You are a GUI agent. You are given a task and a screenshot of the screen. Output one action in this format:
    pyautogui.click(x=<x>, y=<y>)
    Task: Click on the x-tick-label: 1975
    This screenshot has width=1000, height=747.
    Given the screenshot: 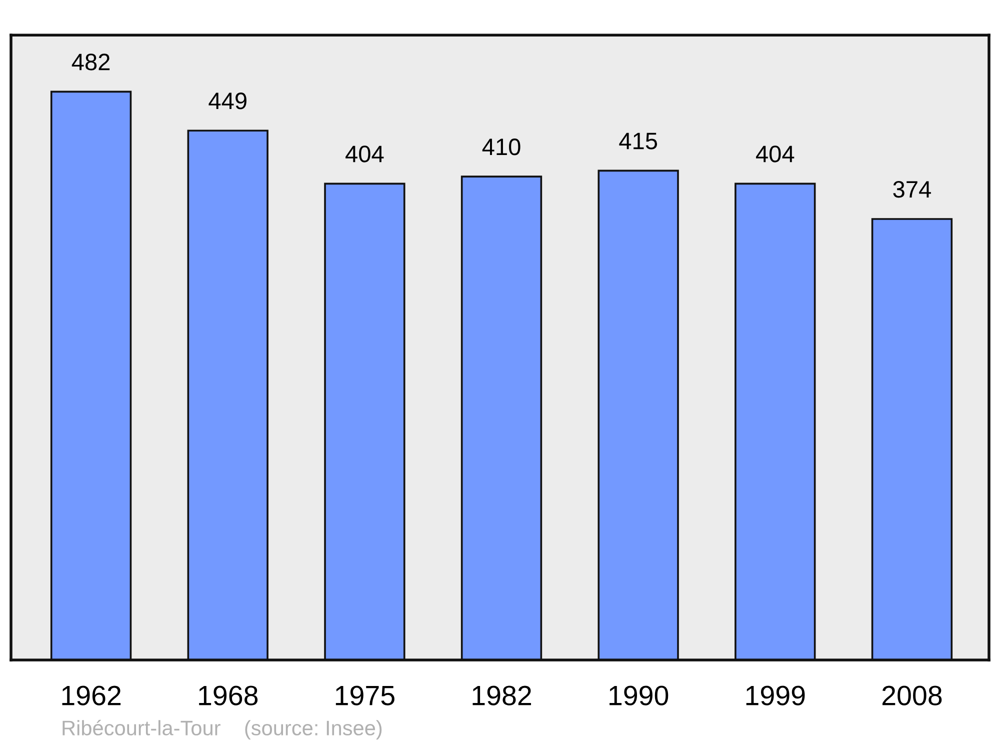 What is the action you would take?
    pyautogui.click(x=365, y=696)
    